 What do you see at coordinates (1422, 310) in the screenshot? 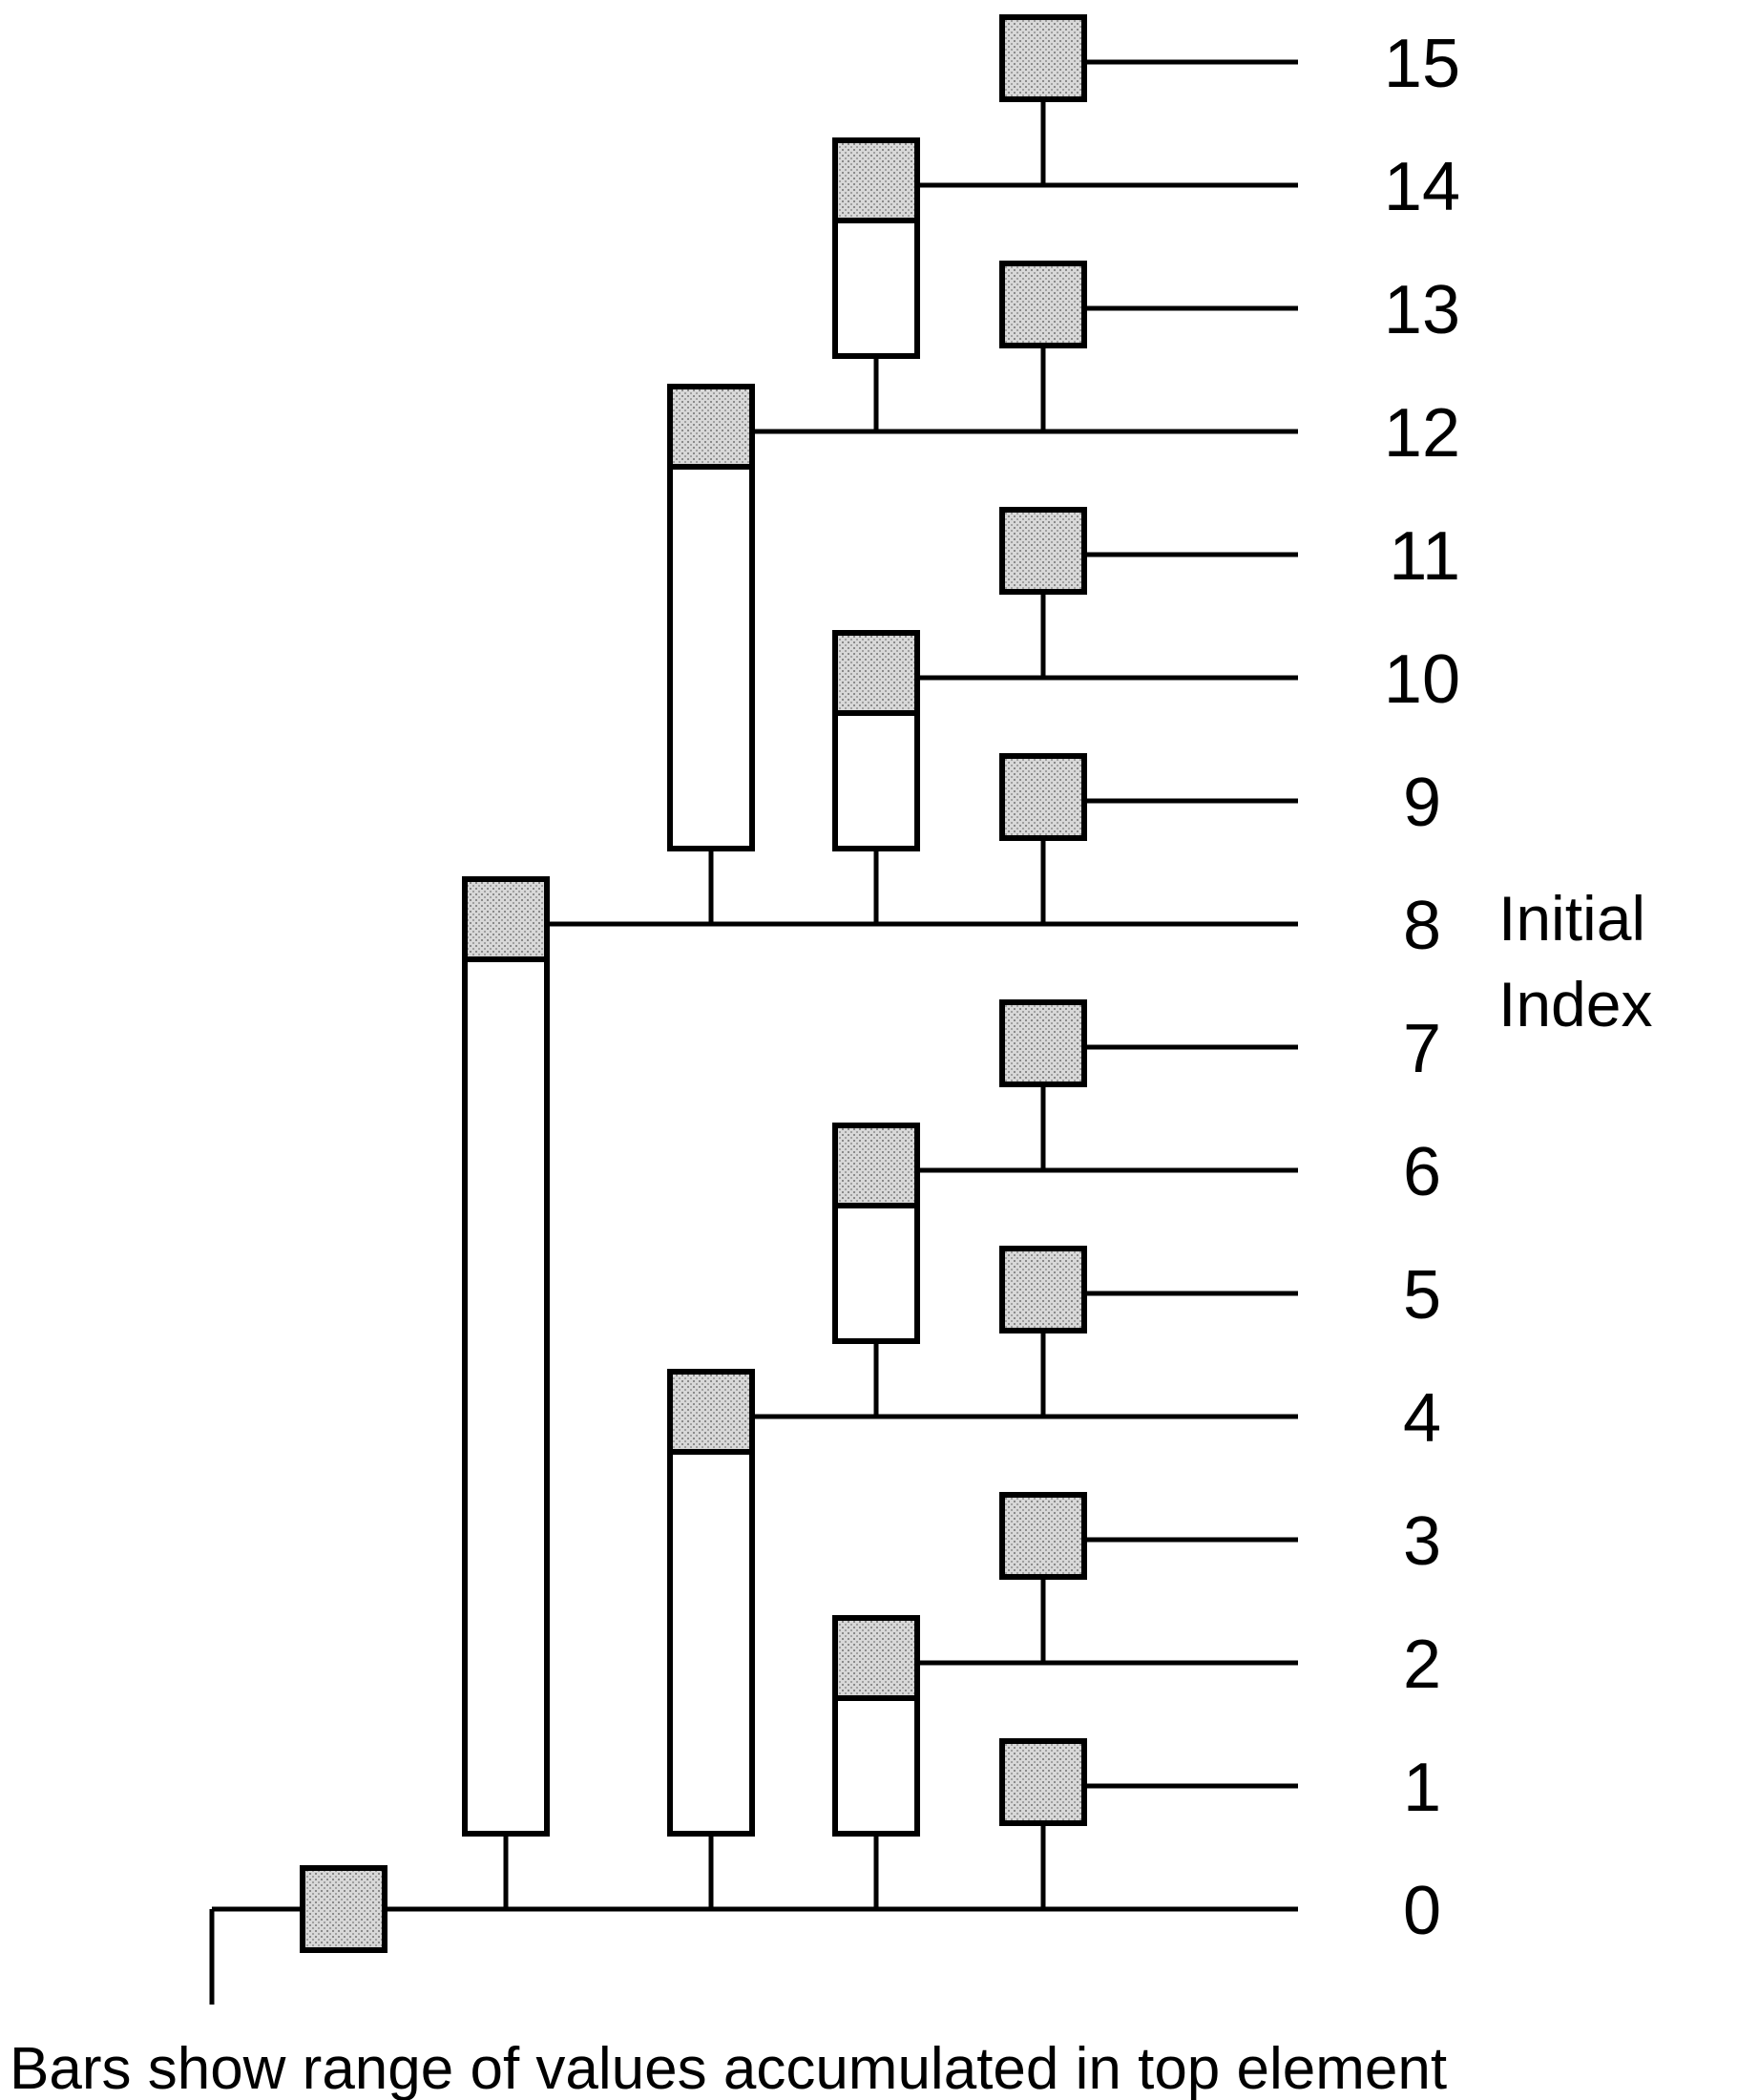
I see `index-label-13: 13` at bounding box center [1422, 310].